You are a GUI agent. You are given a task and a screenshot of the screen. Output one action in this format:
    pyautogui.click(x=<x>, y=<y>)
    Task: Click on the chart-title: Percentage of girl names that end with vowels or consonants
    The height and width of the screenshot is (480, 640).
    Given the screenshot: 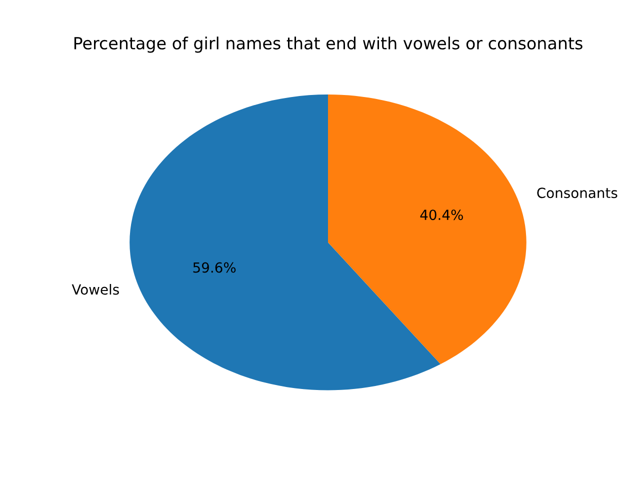 What is the action you would take?
    pyautogui.click(x=328, y=44)
    